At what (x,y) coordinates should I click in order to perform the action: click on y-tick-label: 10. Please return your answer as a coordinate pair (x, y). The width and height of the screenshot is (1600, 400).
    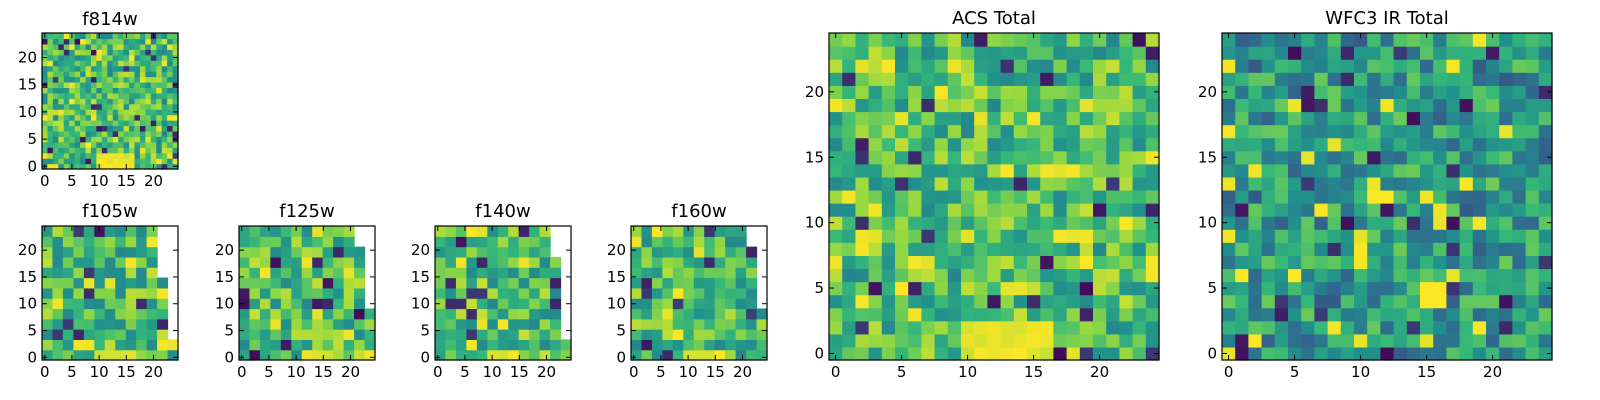
    Looking at the image, I should click on (27, 112).